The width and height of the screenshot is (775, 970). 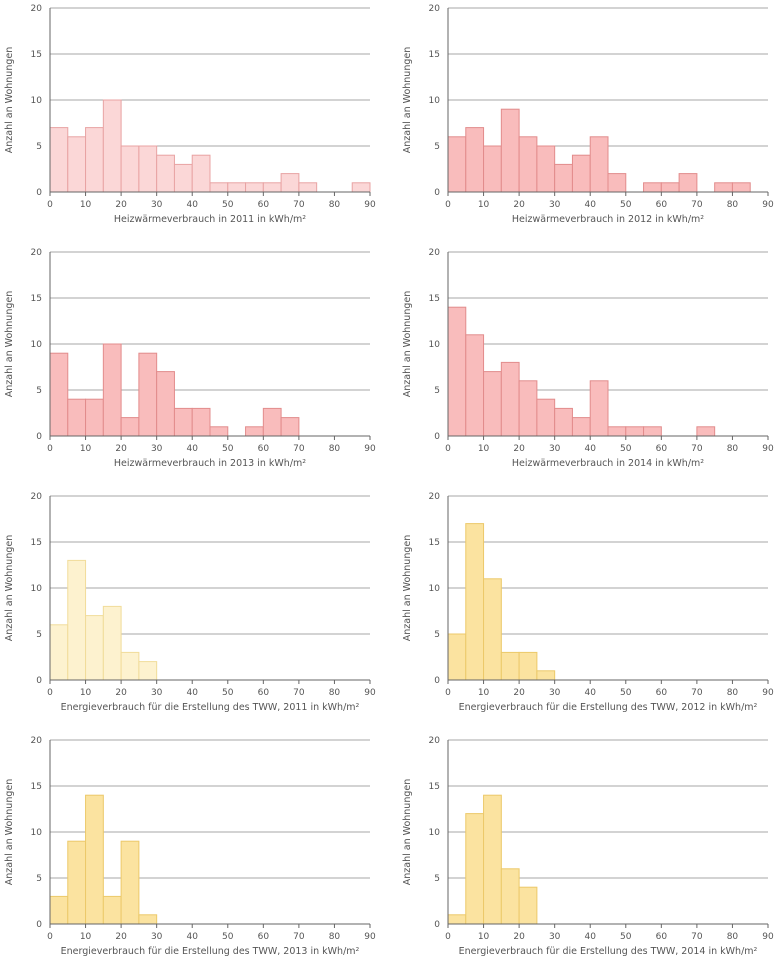 What do you see at coordinates (192, 693) in the screenshot?
I see `chart-5-xtick-4: 40` at bounding box center [192, 693].